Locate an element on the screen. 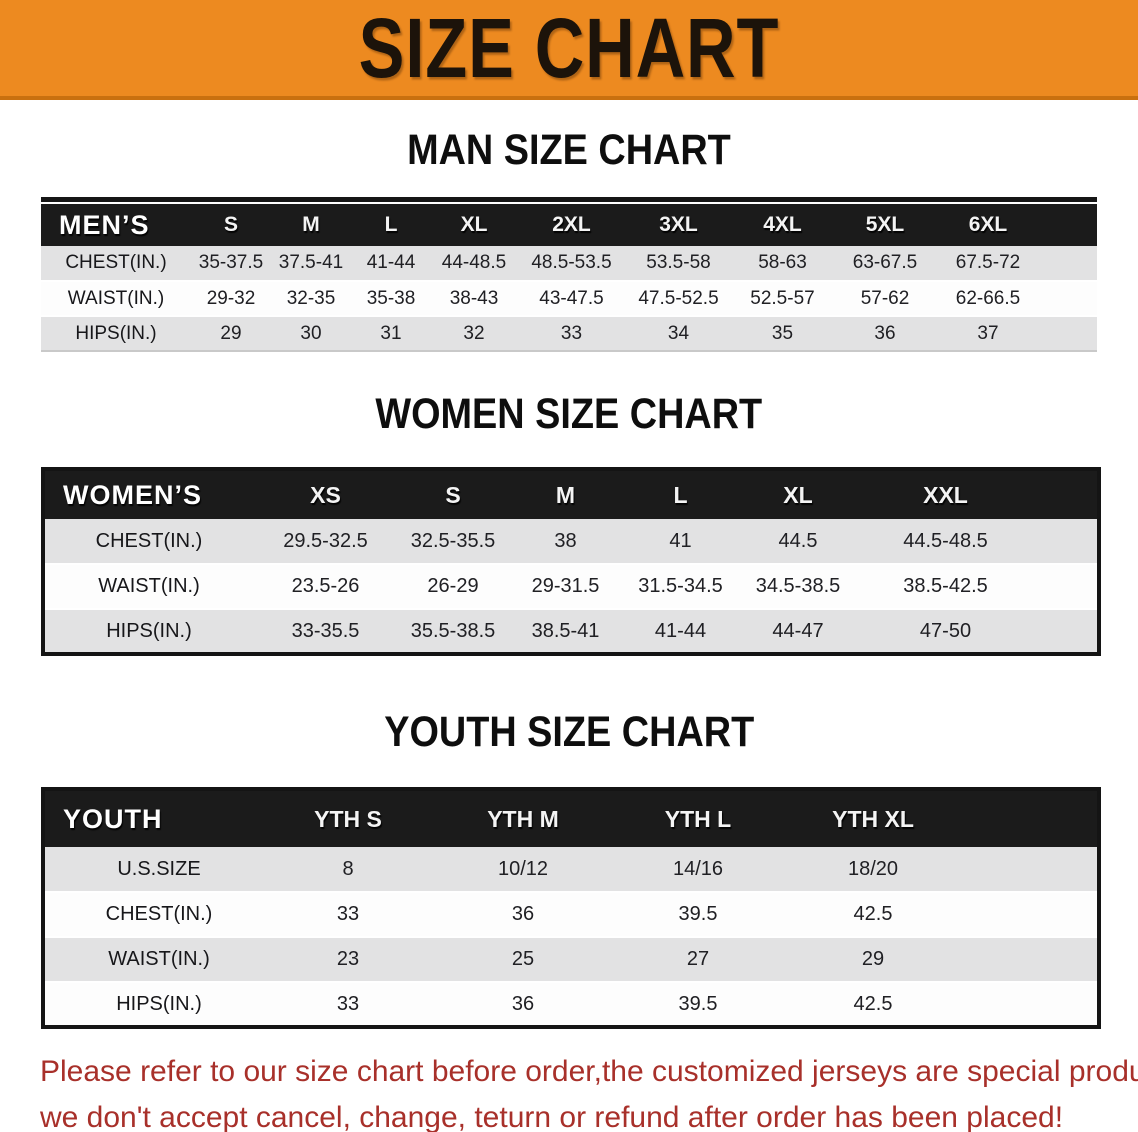 This screenshot has width=1138, height=1132. size-value-cell: 14/16 is located at coordinates (698, 868).